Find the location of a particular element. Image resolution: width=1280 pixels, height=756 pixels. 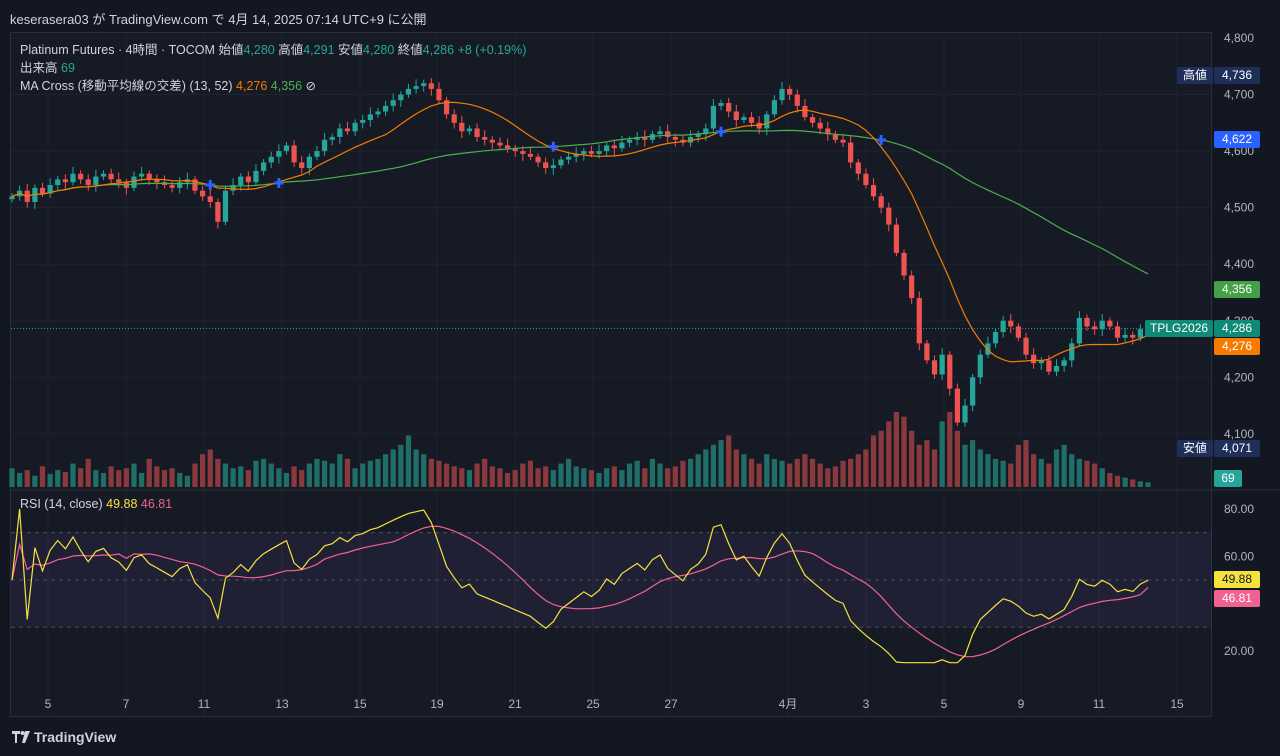

time-tick-label: 7 is located at coordinates (126, 704).